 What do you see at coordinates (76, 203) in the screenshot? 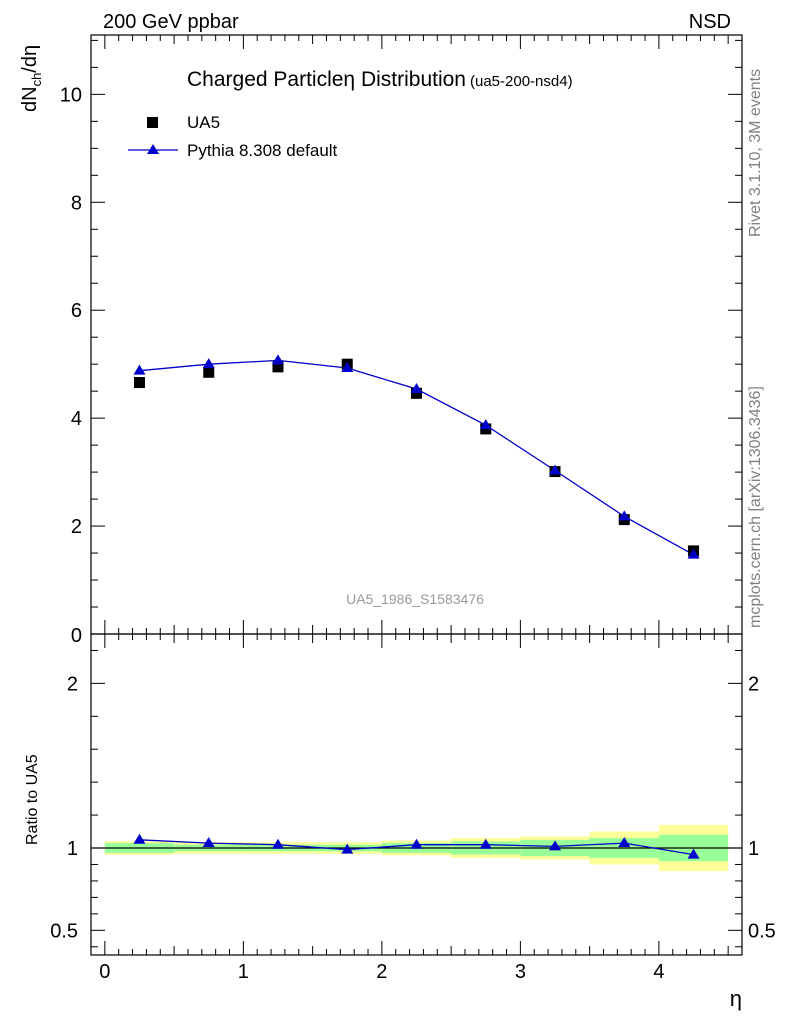
I see `y-tick-label: 8` at bounding box center [76, 203].